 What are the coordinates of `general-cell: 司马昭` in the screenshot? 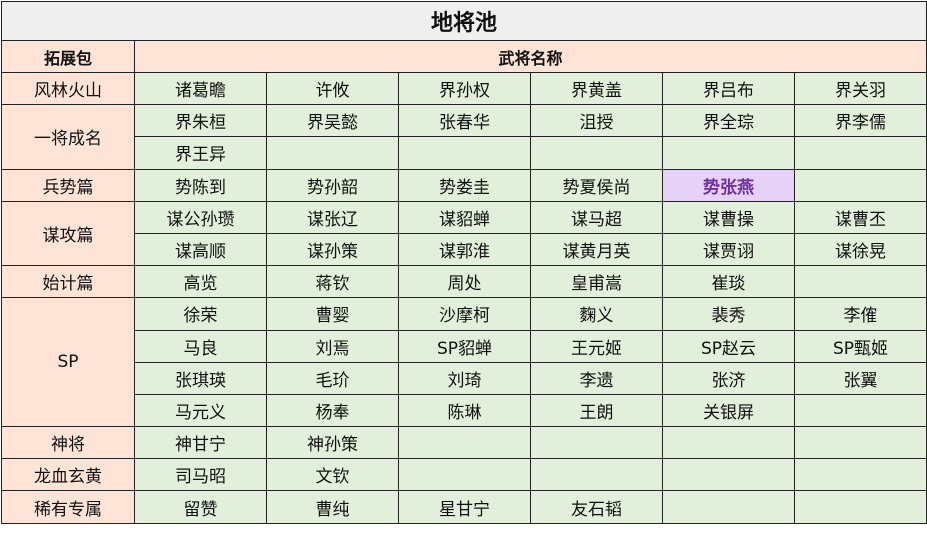 It's located at (200, 475).